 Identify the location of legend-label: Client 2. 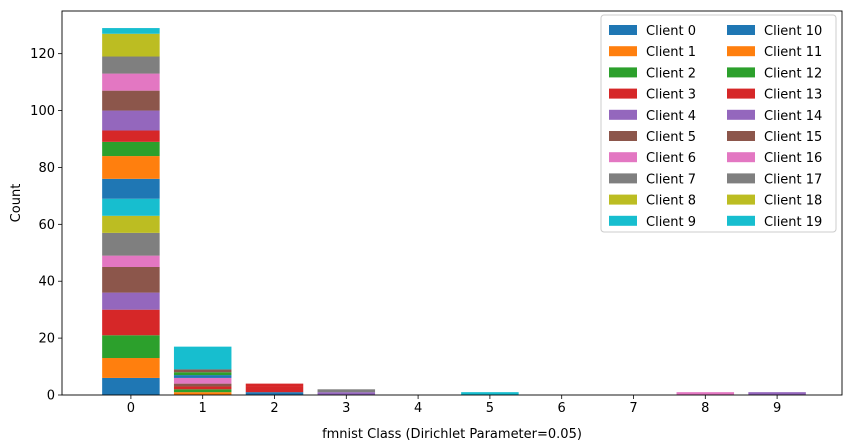
(671, 73).